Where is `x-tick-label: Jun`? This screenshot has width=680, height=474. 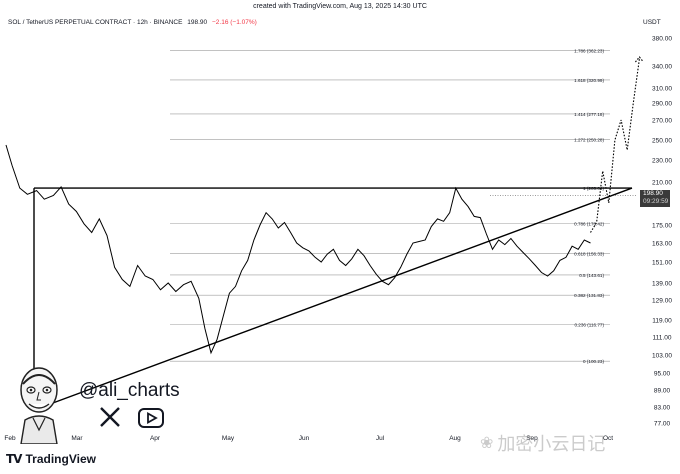 x-tick-label: Jun is located at coordinates (304, 438).